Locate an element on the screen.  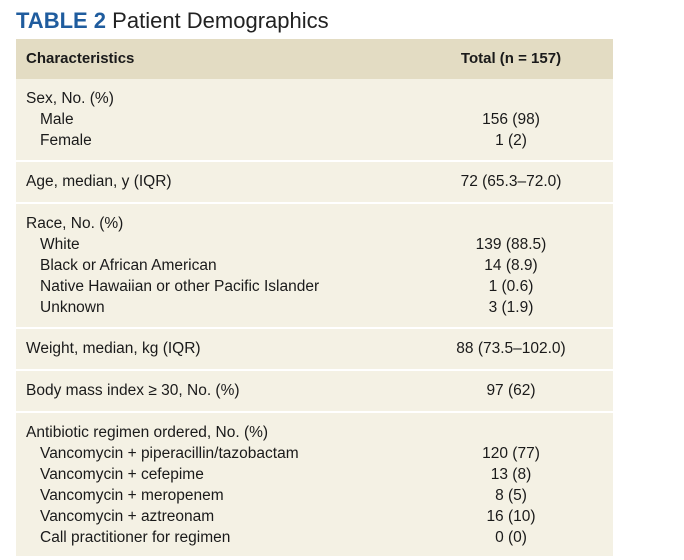
row-value: 139 (88.5) is located at coordinates (511, 244).